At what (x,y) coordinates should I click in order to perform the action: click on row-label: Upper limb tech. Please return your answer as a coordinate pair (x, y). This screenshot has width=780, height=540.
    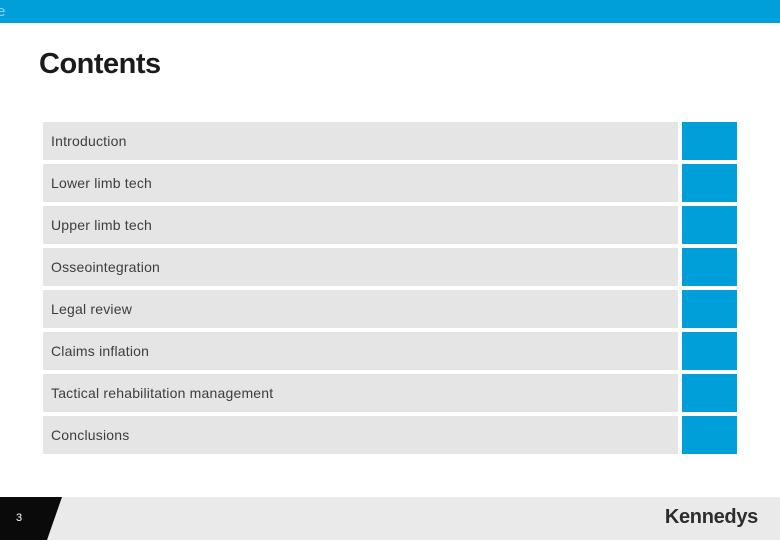
    Looking at the image, I should click on (102, 225).